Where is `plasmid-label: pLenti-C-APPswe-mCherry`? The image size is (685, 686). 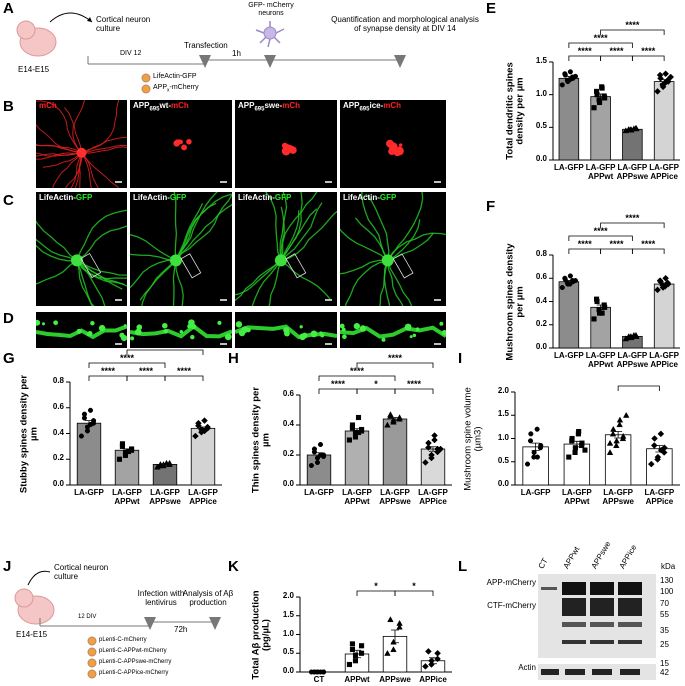 plasmid-label: pLenti-C-APPswe-mCherry is located at coordinates (135, 662).